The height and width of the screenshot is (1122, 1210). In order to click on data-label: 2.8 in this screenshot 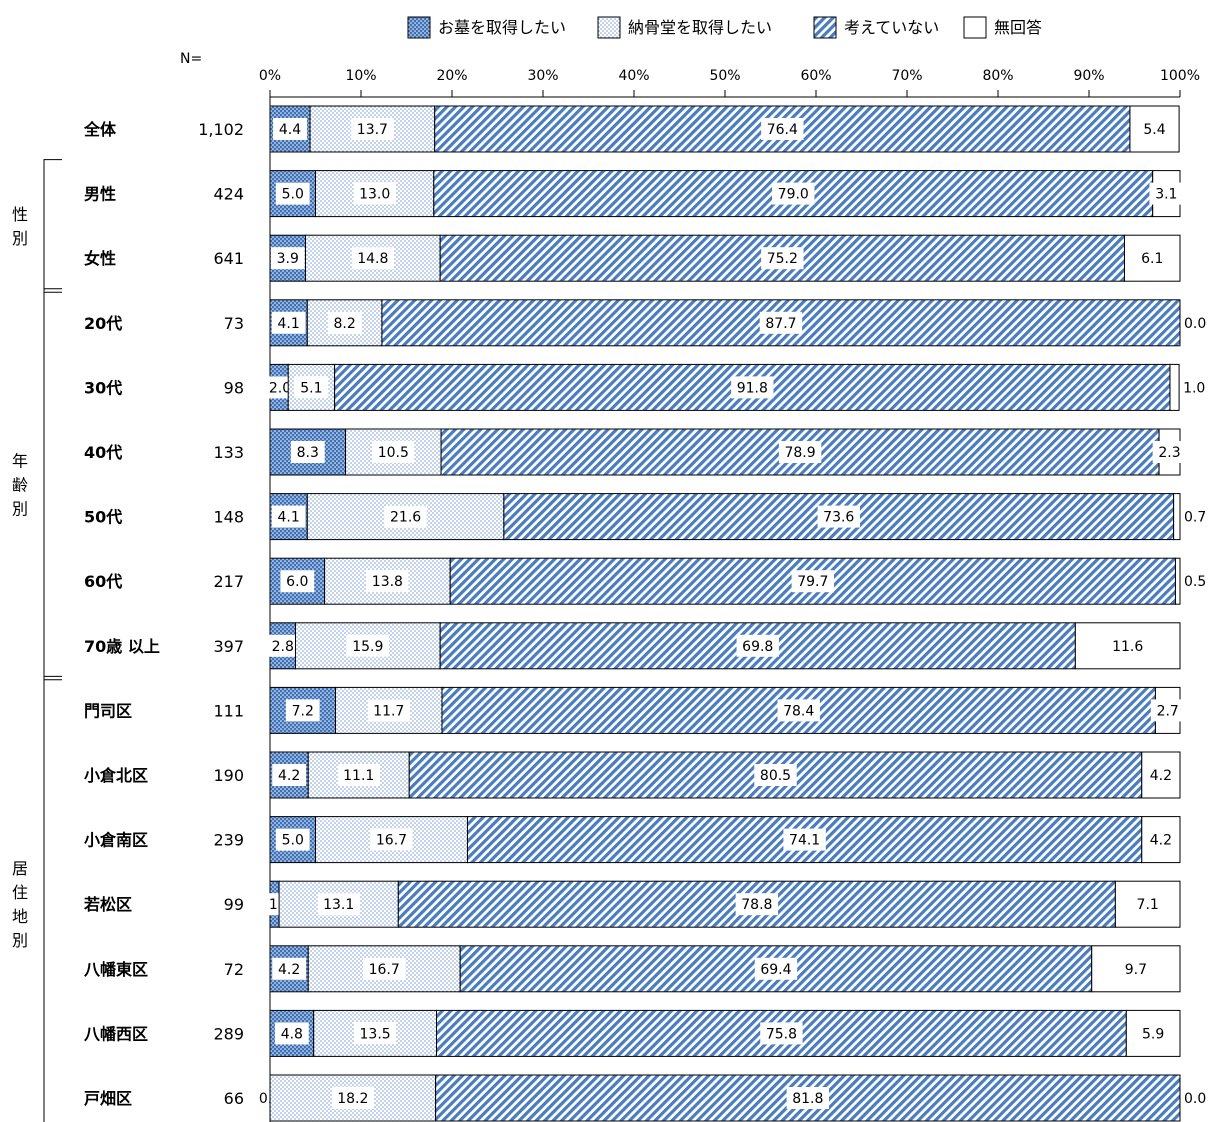, I will do `click(283, 647)`.